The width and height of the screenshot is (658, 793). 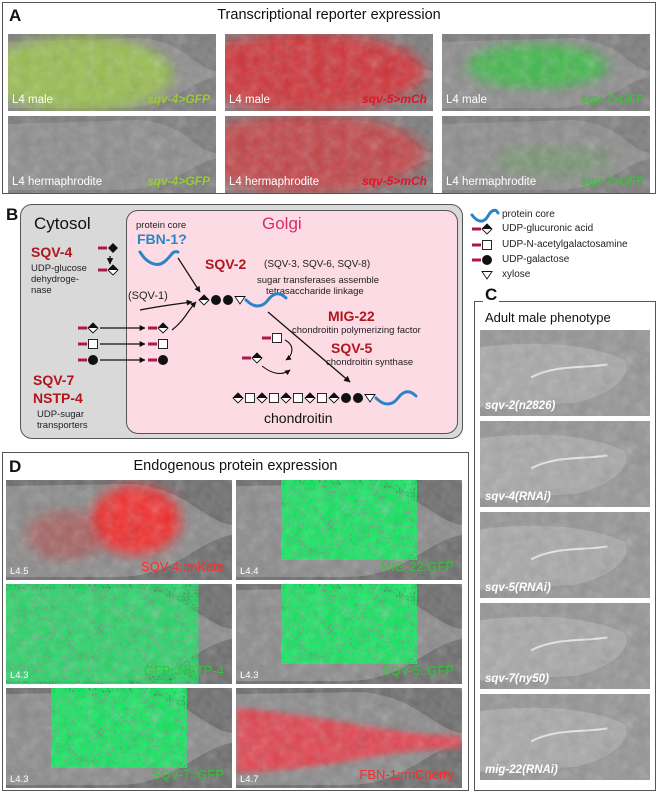 What do you see at coordinates (318, 280) in the screenshot?
I see `sqv2-desc-1: sugar transferases assemble` at bounding box center [318, 280].